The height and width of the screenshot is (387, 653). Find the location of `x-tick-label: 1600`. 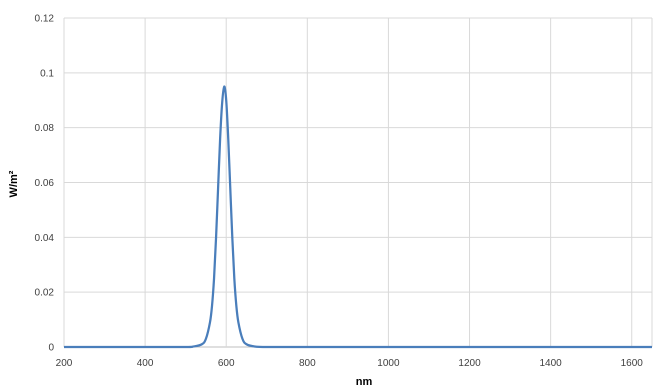

x-tick-label: 1600 is located at coordinates (632, 363).